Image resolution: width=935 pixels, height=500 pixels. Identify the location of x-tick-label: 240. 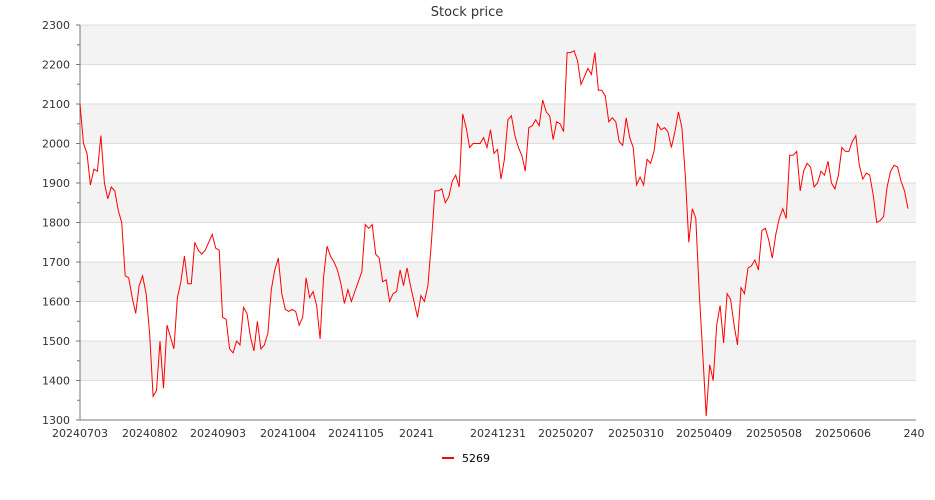
(914, 433).